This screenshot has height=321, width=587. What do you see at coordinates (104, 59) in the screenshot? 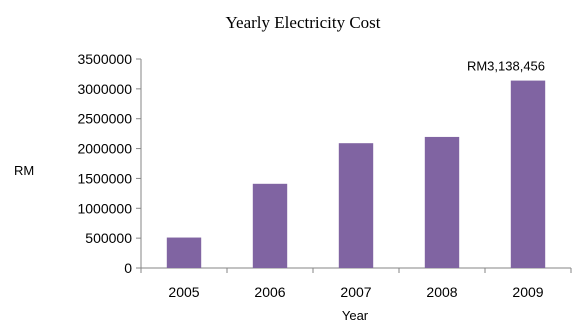
I see `y-tick-label: 3500000` at bounding box center [104, 59].